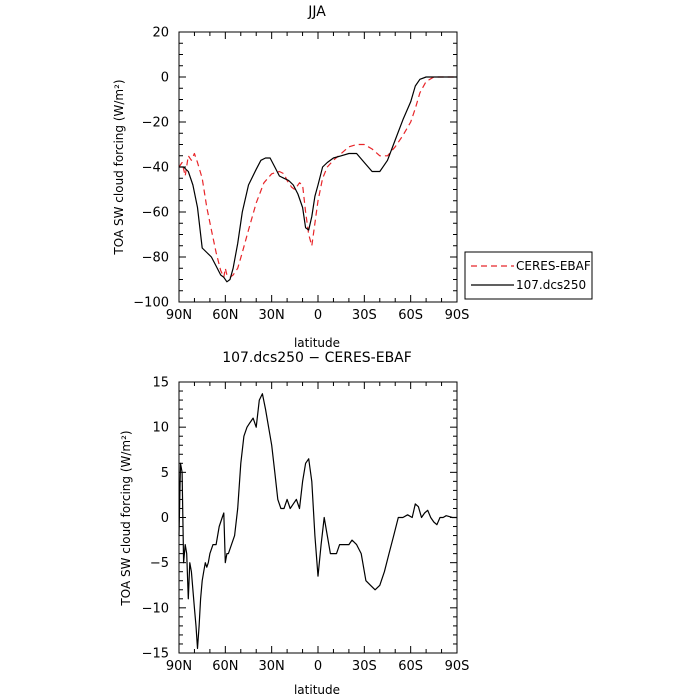  I want to click on top-panel-title: JJA, so click(316, 12).